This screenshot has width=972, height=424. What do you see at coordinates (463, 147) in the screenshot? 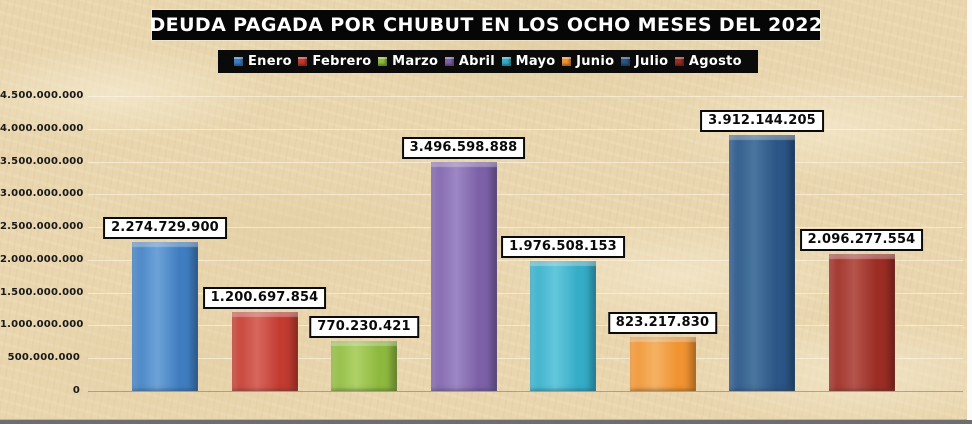
I see `bar-value-label-abril: 3.496.598.888` at bounding box center [463, 147].